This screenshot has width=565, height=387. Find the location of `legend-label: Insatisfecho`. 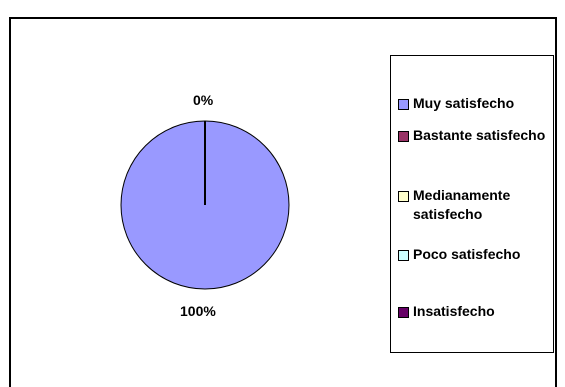

legend-label: Insatisfecho is located at coordinates (454, 311).